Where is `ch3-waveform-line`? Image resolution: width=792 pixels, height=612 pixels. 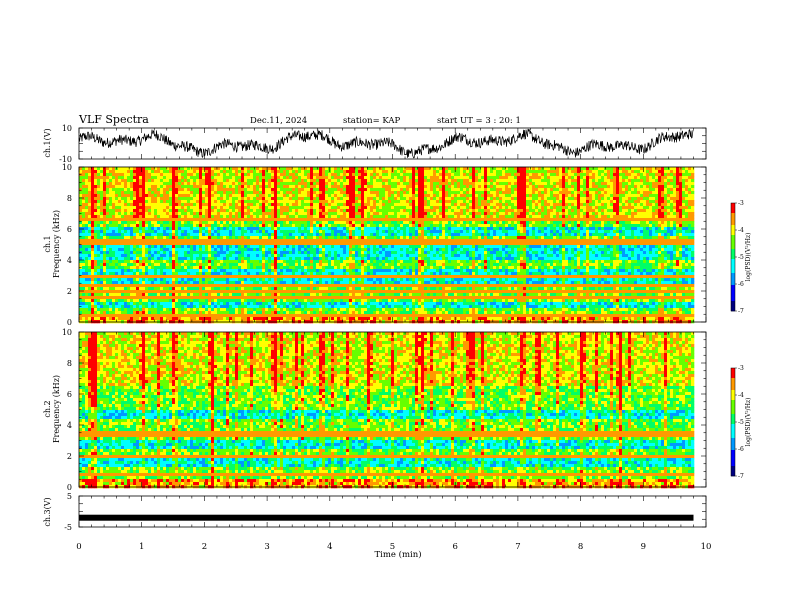
ch3-waveform-line is located at coordinates (386, 518).